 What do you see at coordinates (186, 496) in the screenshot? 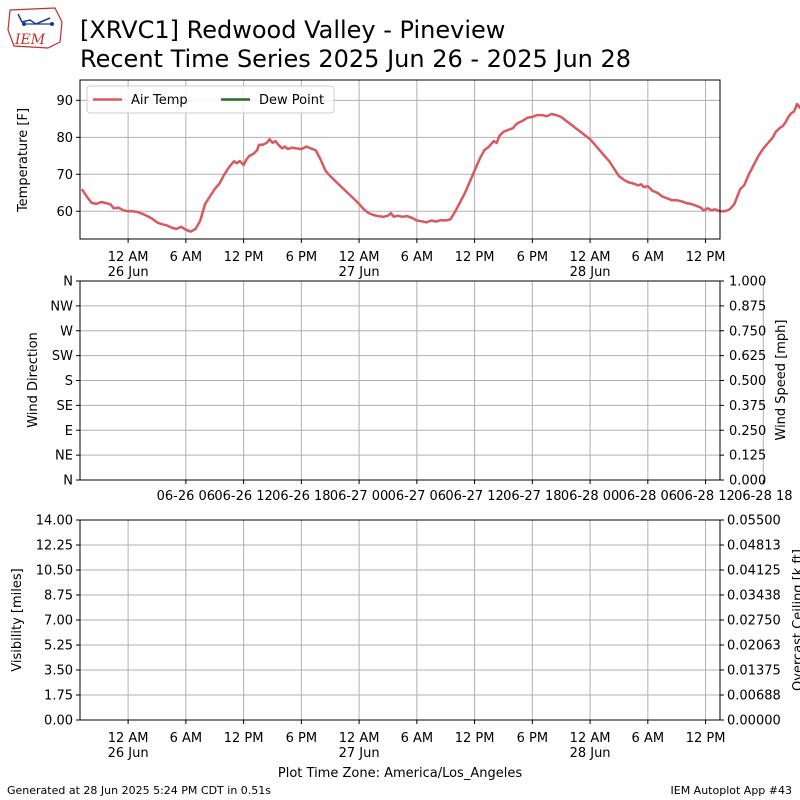
I see `wind-xtick-label: 06-26 06` at bounding box center [186, 496].